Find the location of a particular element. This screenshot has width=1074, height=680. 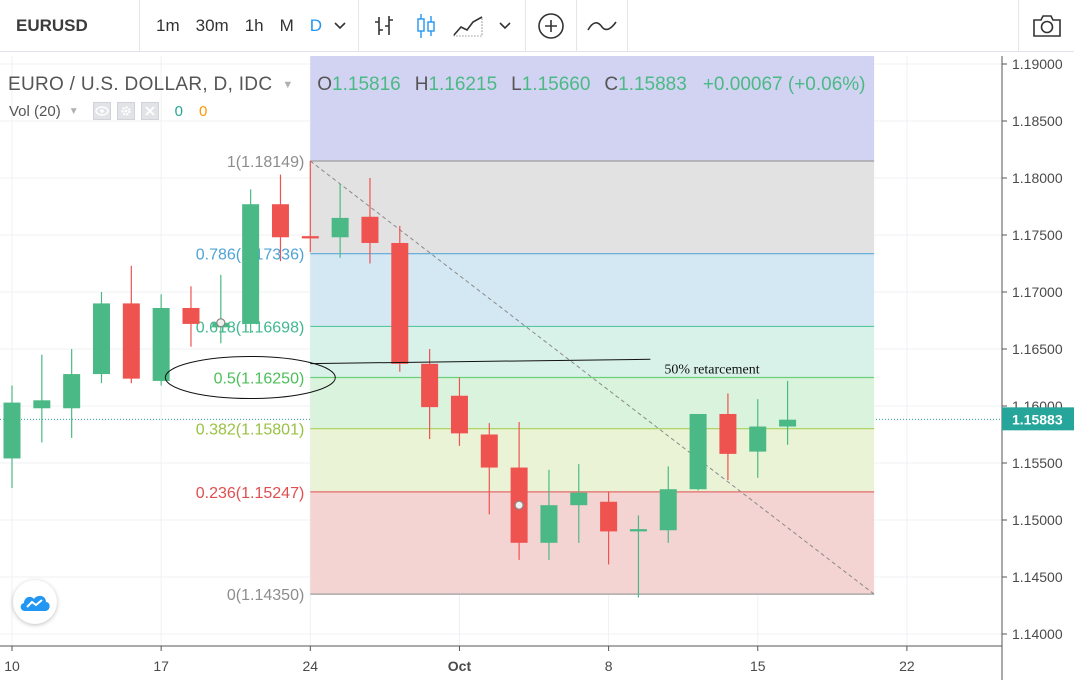

low-label: L is located at coordinates (516, 84).